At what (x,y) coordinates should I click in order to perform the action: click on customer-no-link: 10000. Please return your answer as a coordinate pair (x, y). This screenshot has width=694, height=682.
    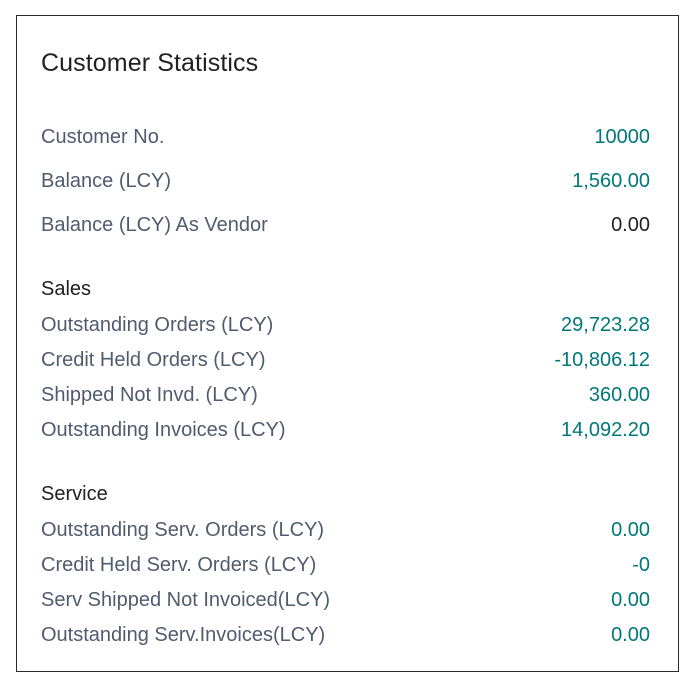
    Looking at the image, I should click on (622, 136).